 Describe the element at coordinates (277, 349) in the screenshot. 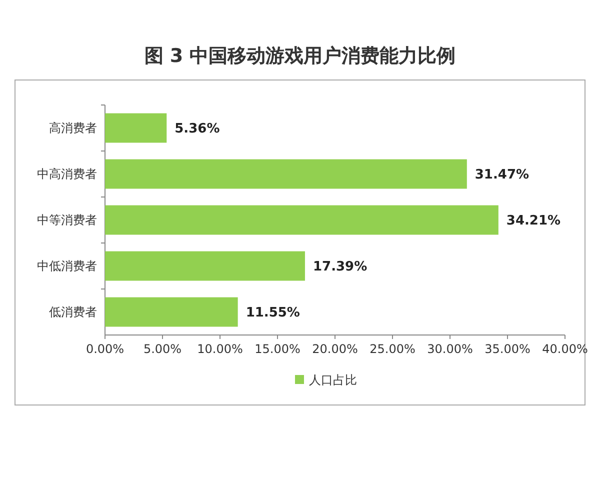

I see `x-tick-label: 15.00%` at that location.